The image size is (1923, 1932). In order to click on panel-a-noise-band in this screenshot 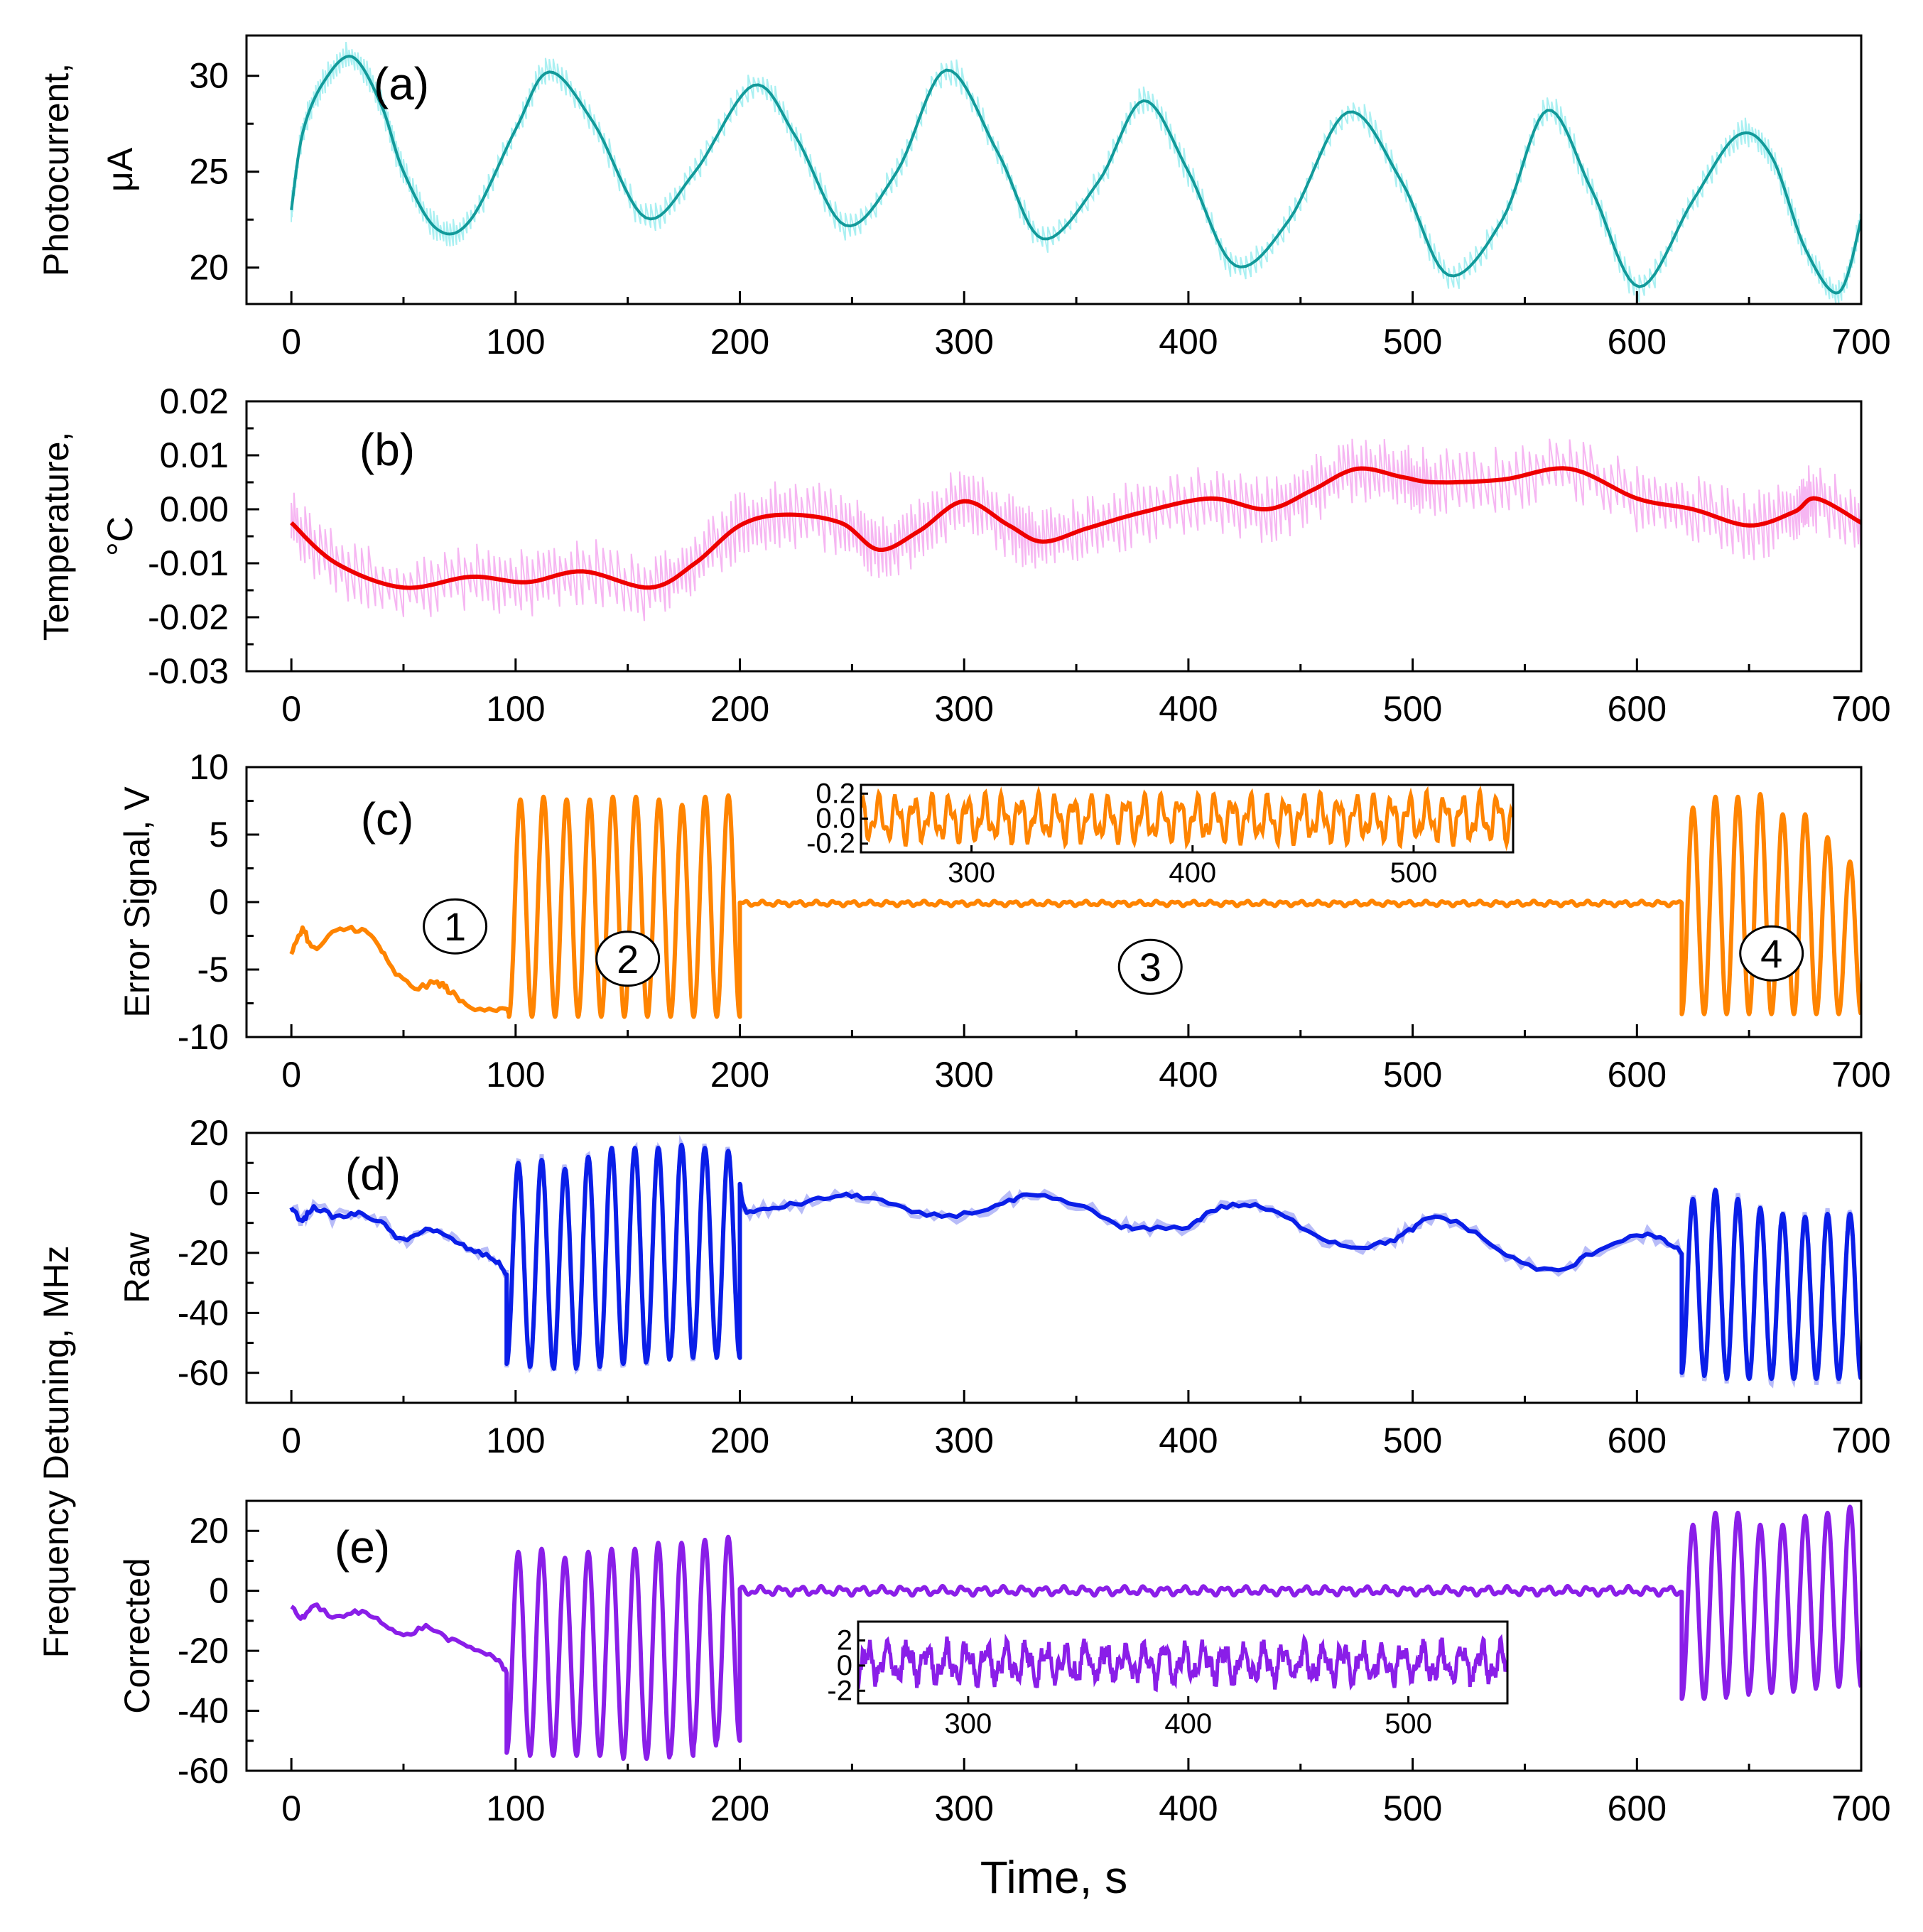, I will do `click(1076, 172)`.